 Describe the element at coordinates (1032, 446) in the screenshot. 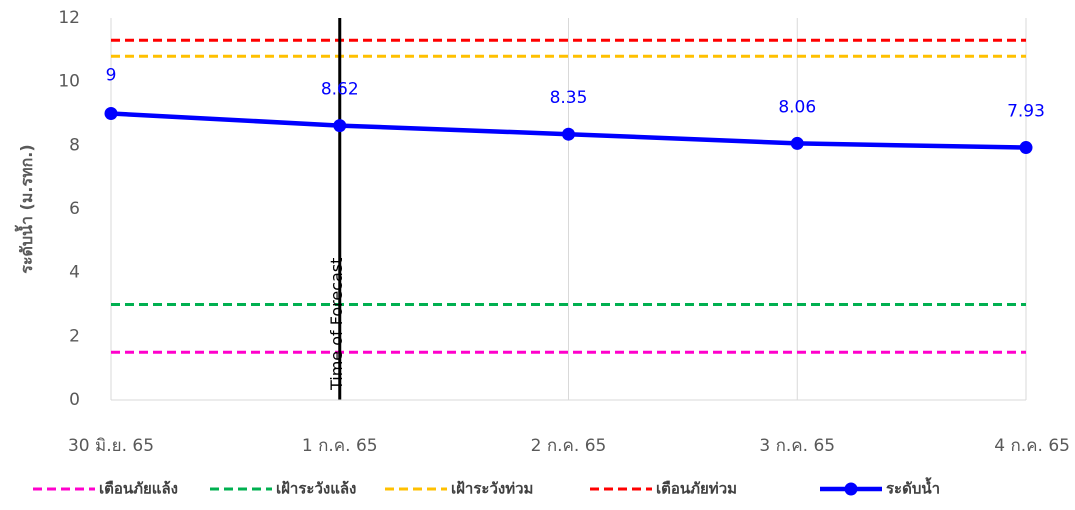

I see `x-tick-label-4: 4 ก.ค. 65` at that location.